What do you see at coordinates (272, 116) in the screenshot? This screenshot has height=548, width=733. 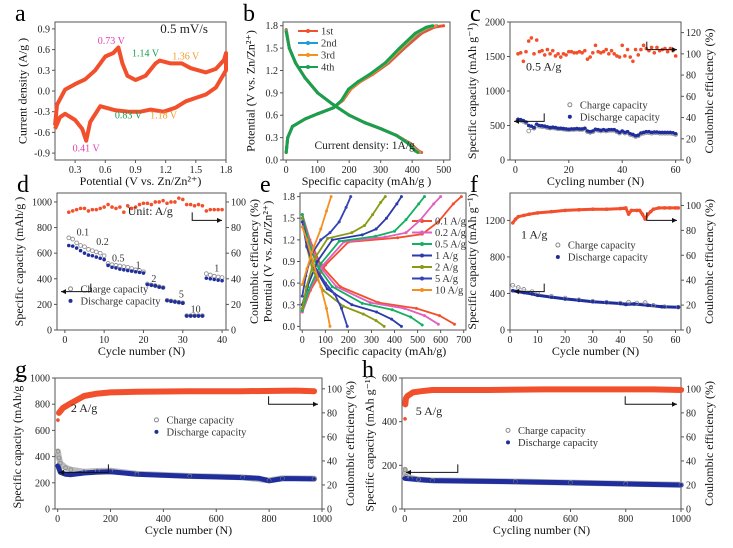 I see `y-tick-label: 0.6` at bounding box center [272, 116].